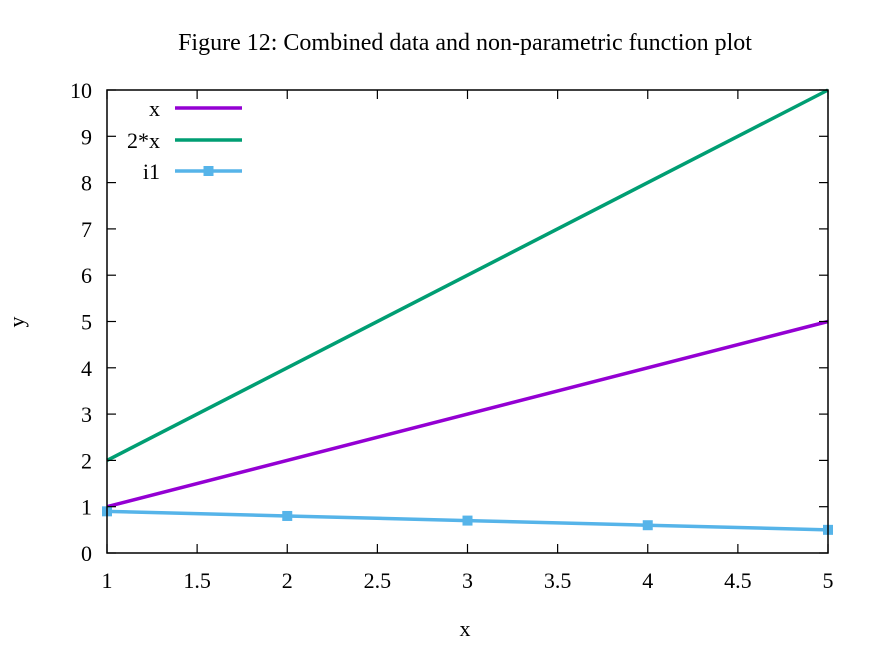  Describe the element at coordinates (86, 275) in the screenshot. I see `y-tick-label: 6` at that location.